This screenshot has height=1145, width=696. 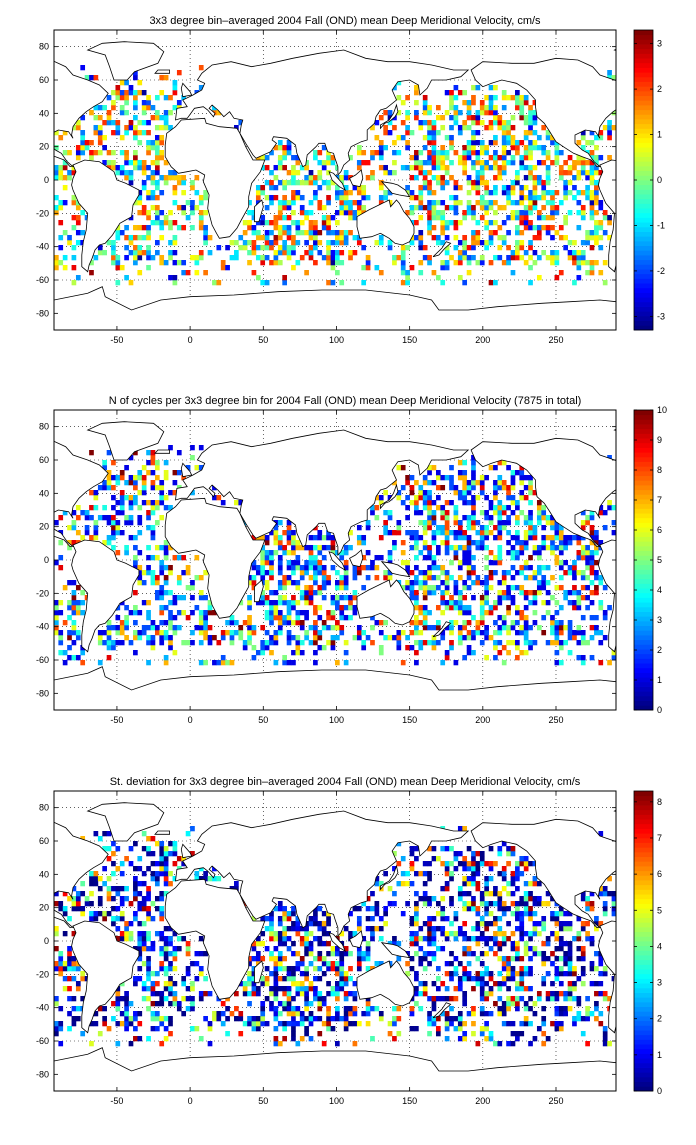 I want to click on x-tick-label: 100, so click(x=336, y=720).